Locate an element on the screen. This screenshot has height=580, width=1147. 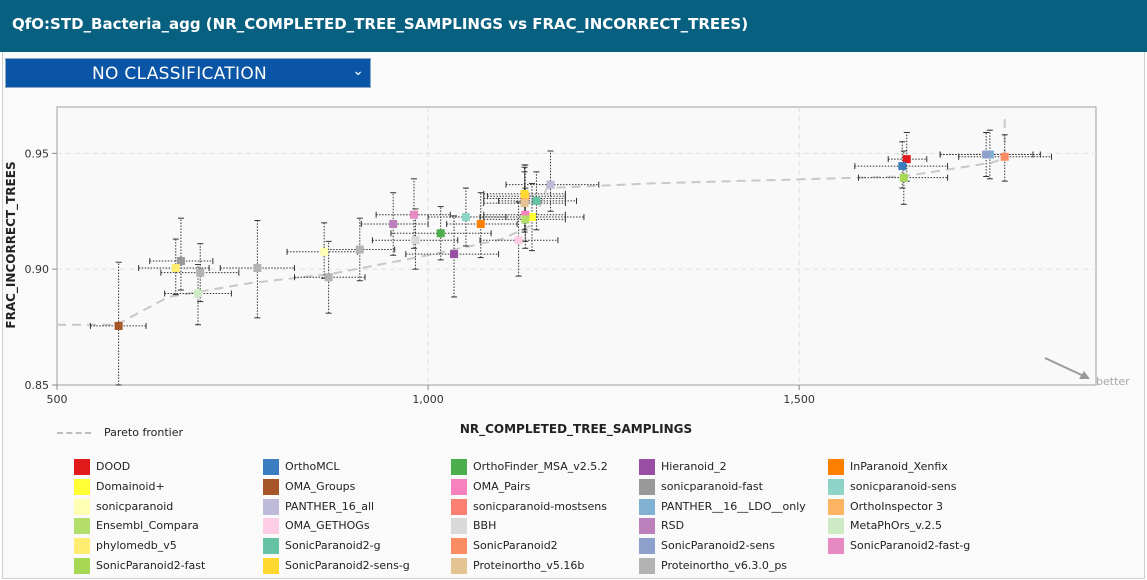
x-tick-label: 1,000 is located at coordinates (428, 399).